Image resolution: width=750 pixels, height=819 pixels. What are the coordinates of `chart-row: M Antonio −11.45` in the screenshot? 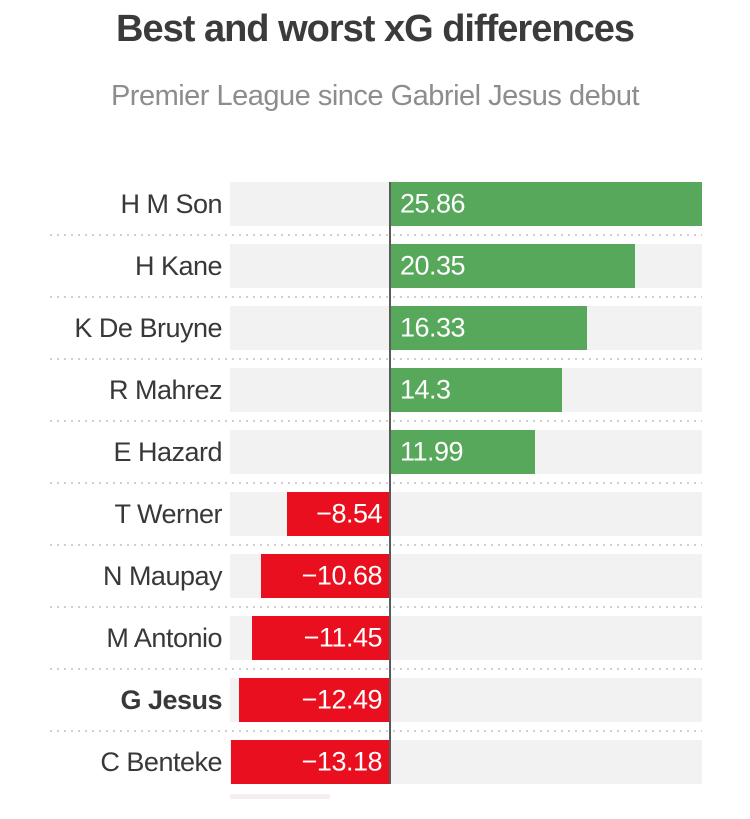 It's located at (375, 647).